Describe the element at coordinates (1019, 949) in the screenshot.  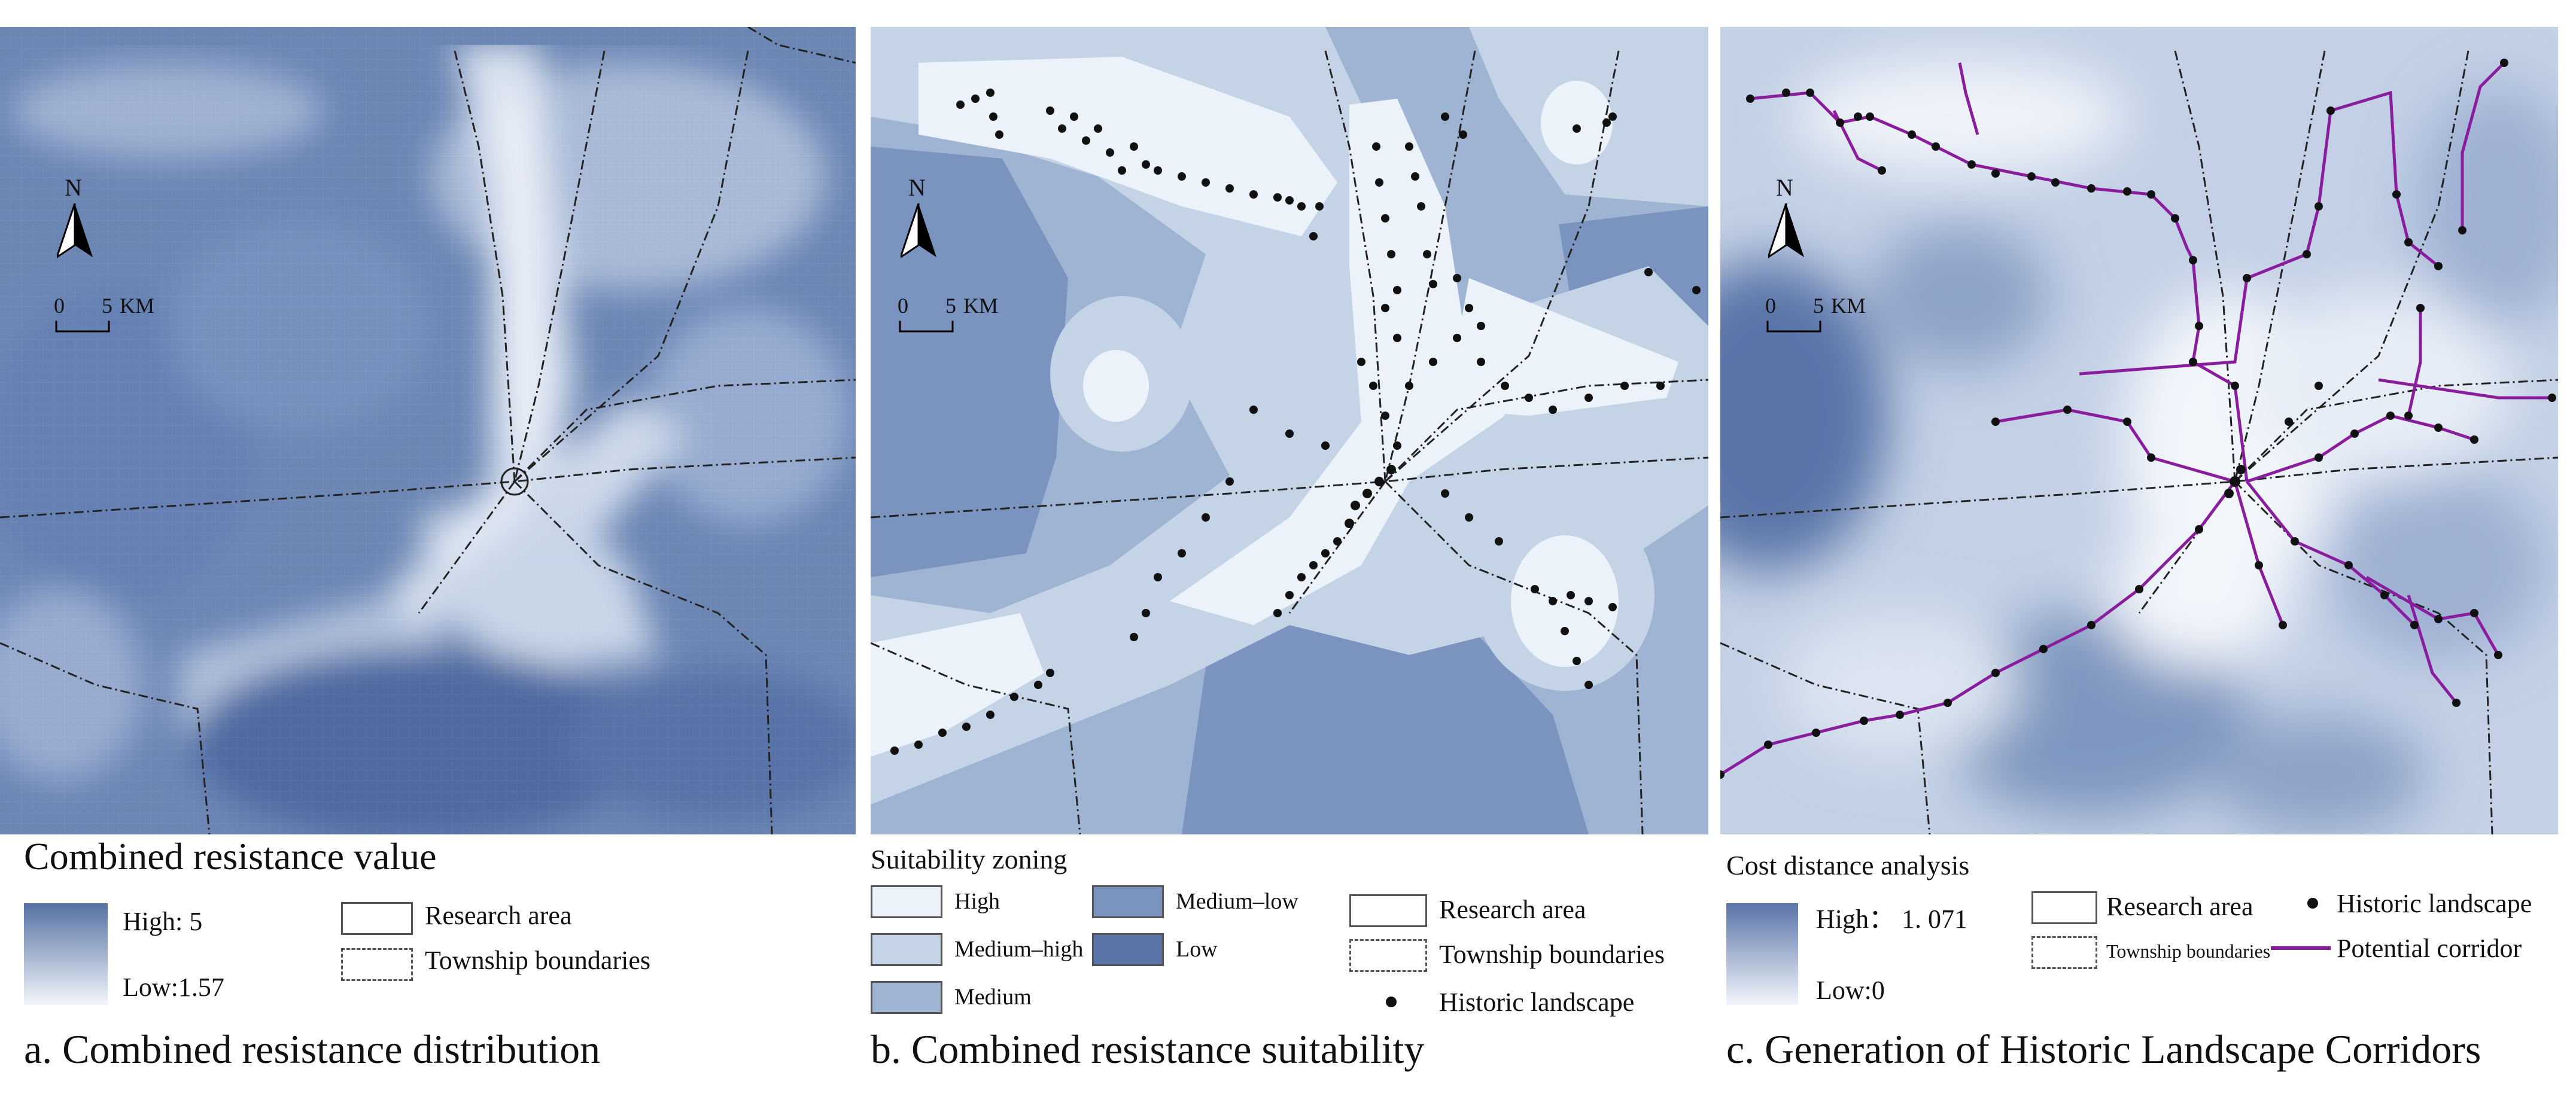
I see `label-medium-high: Medium–high` at that location.